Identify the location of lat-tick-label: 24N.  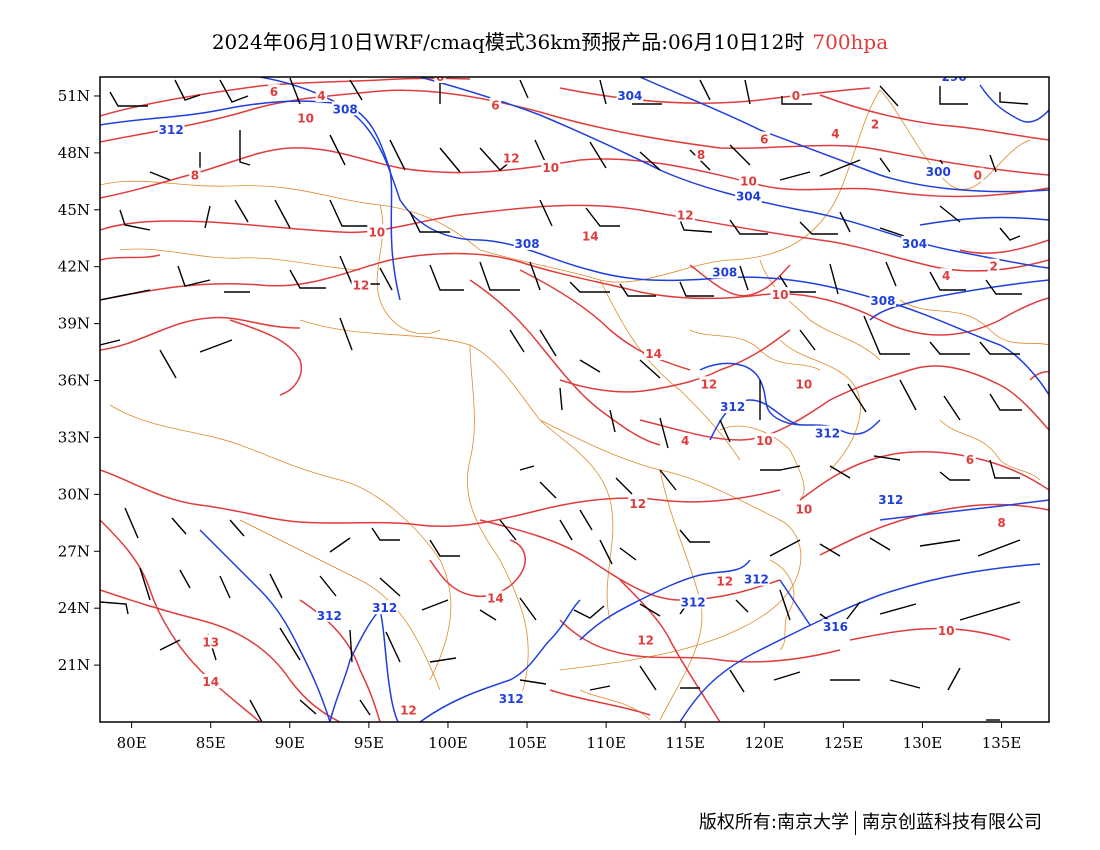
(74, 608).